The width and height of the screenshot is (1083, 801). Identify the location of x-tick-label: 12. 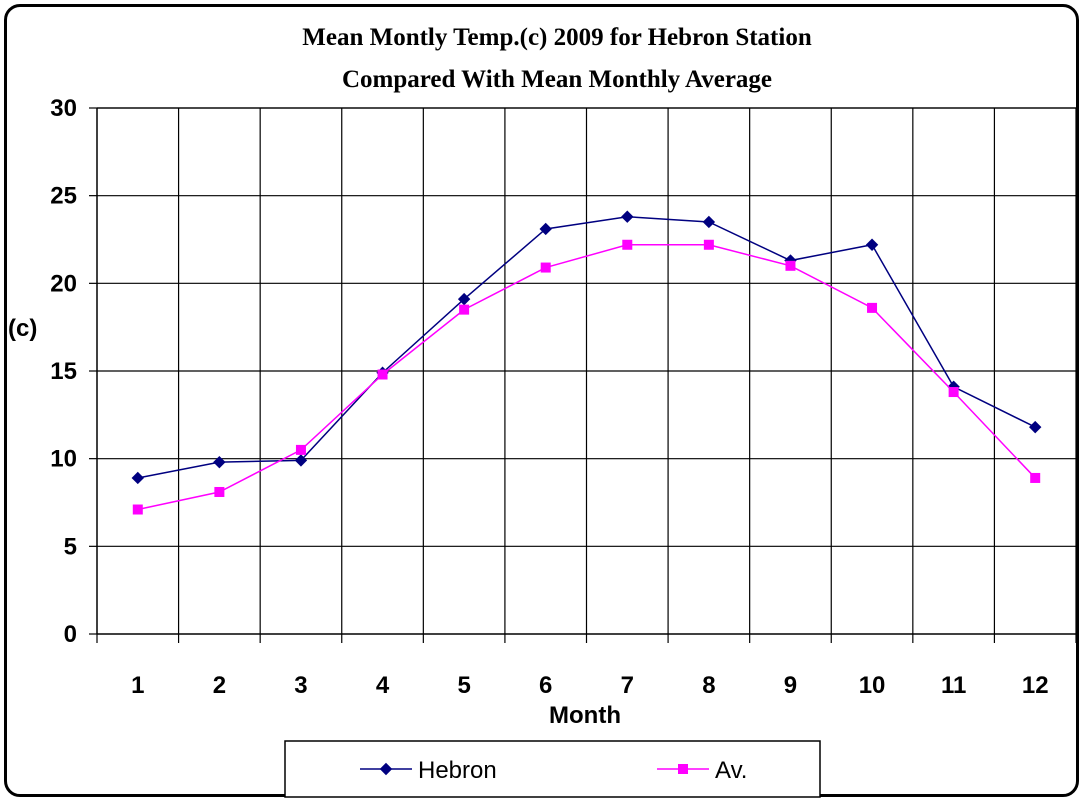
(1035, 685).